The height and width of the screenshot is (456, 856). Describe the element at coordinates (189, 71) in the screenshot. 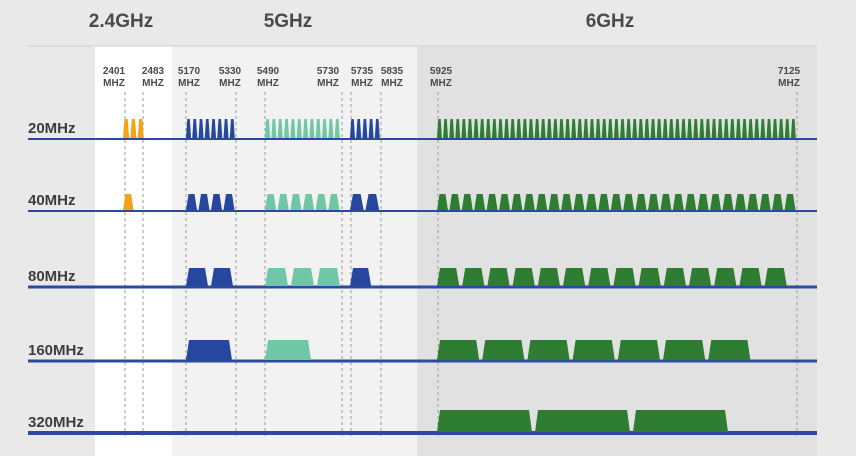

I see `frequency-value-label: 5170` at that location.